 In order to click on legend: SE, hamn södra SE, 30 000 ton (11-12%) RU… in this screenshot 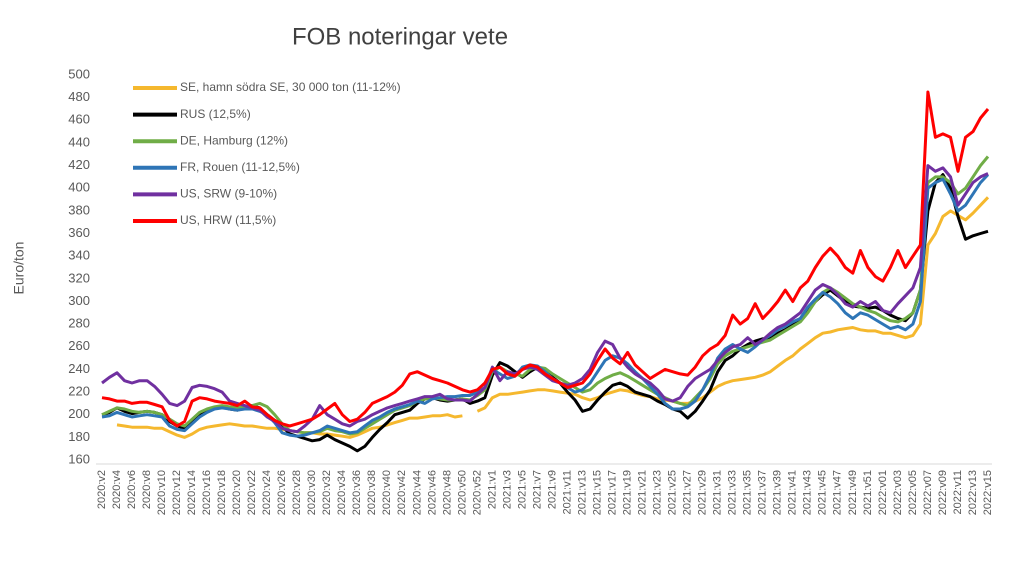, I will do `click(267, 153)`.